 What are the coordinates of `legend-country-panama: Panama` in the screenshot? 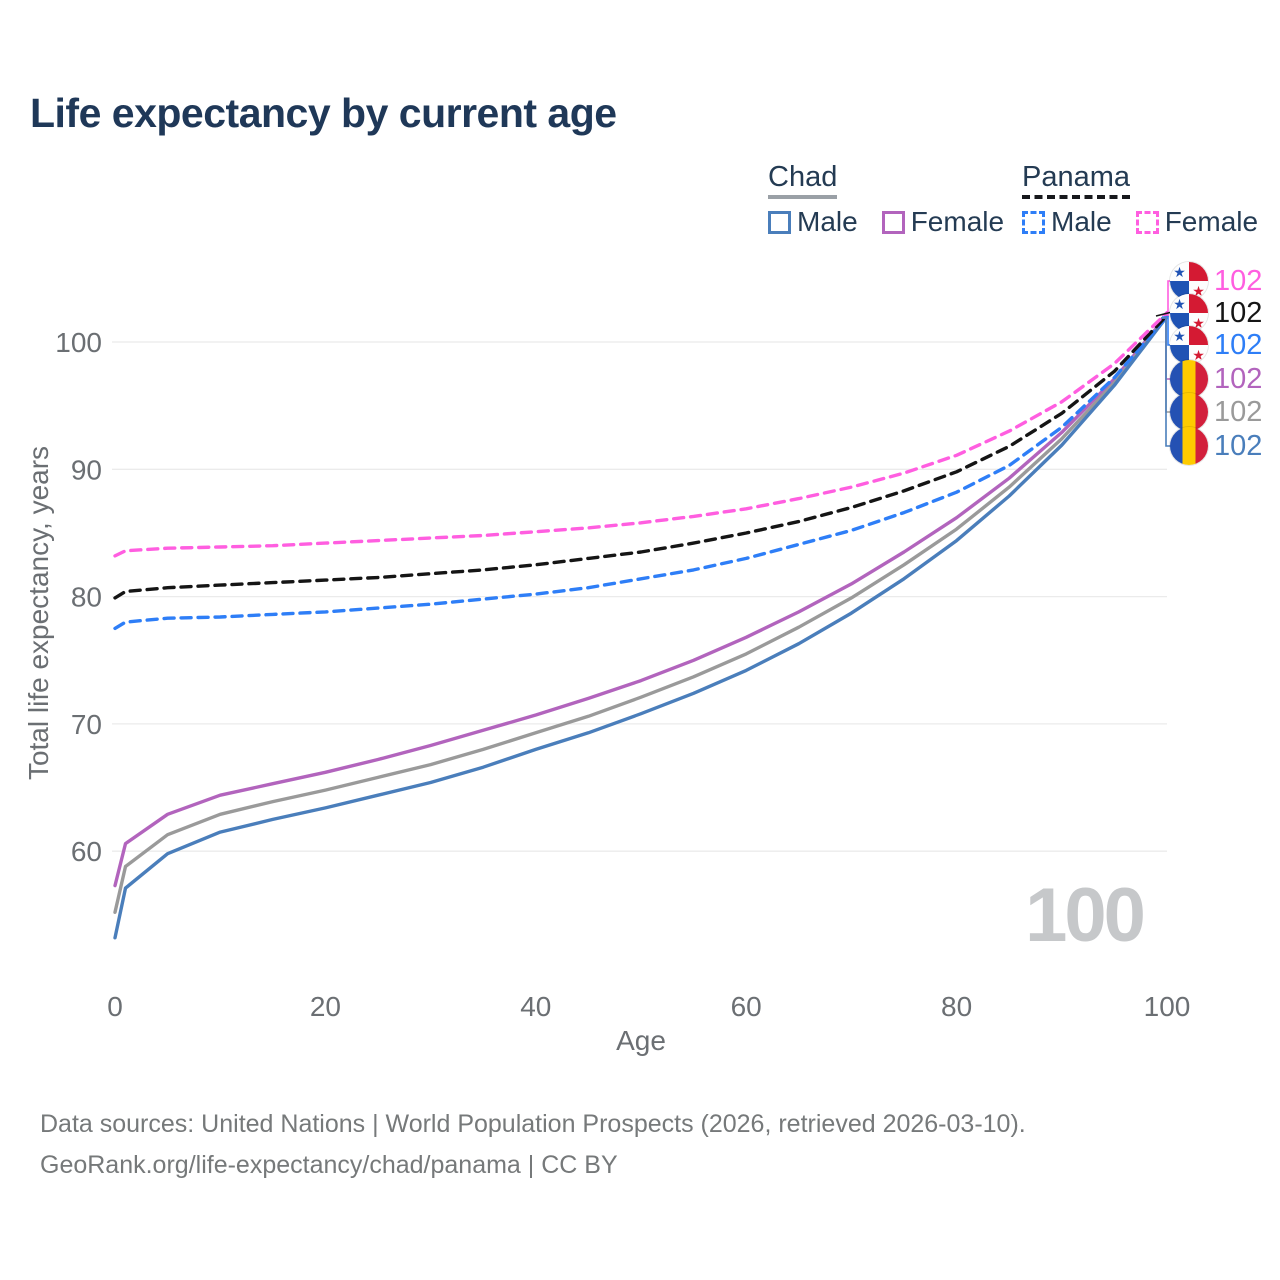 It's located at (1076, 180).